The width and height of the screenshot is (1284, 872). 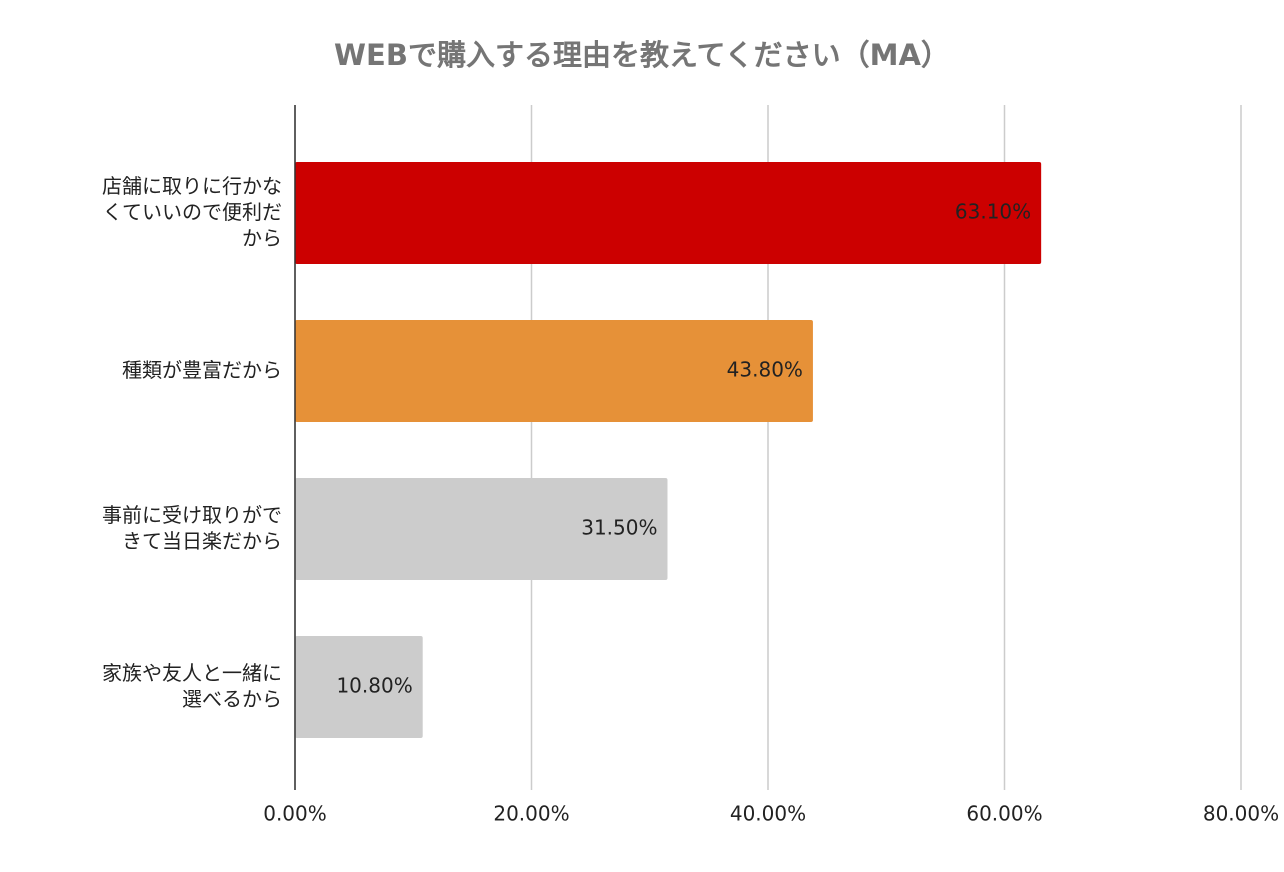 I want to click on x-tick-label: 40.00%, so click(x=768, y=814).